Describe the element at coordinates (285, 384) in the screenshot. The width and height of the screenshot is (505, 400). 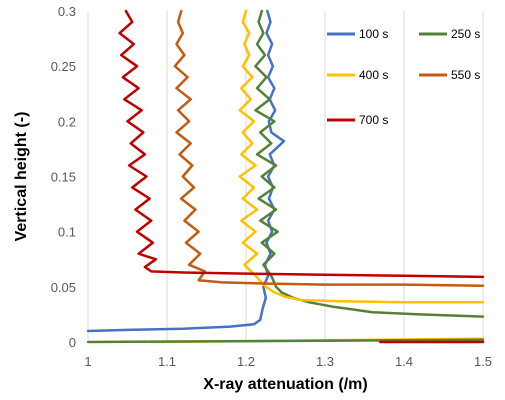
I see `x-axis-title: X-ray attenuation (/m)` at that location.